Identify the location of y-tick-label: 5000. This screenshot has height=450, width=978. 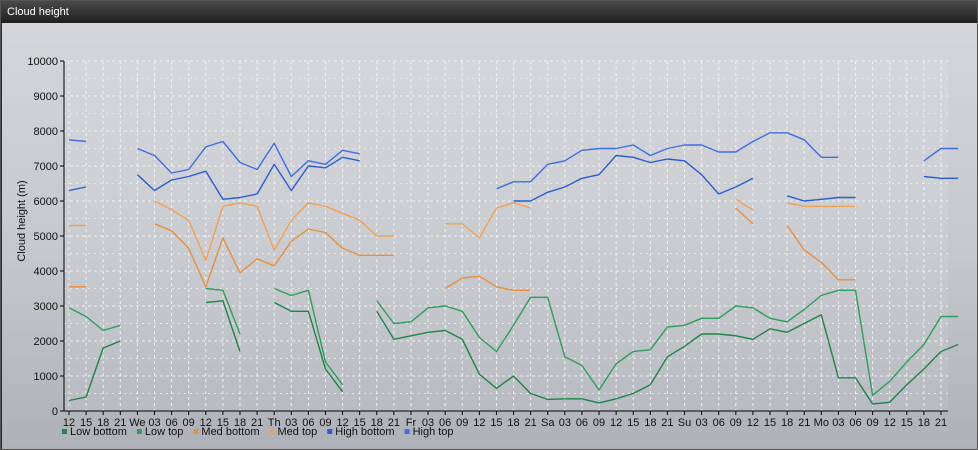
(46, 237).